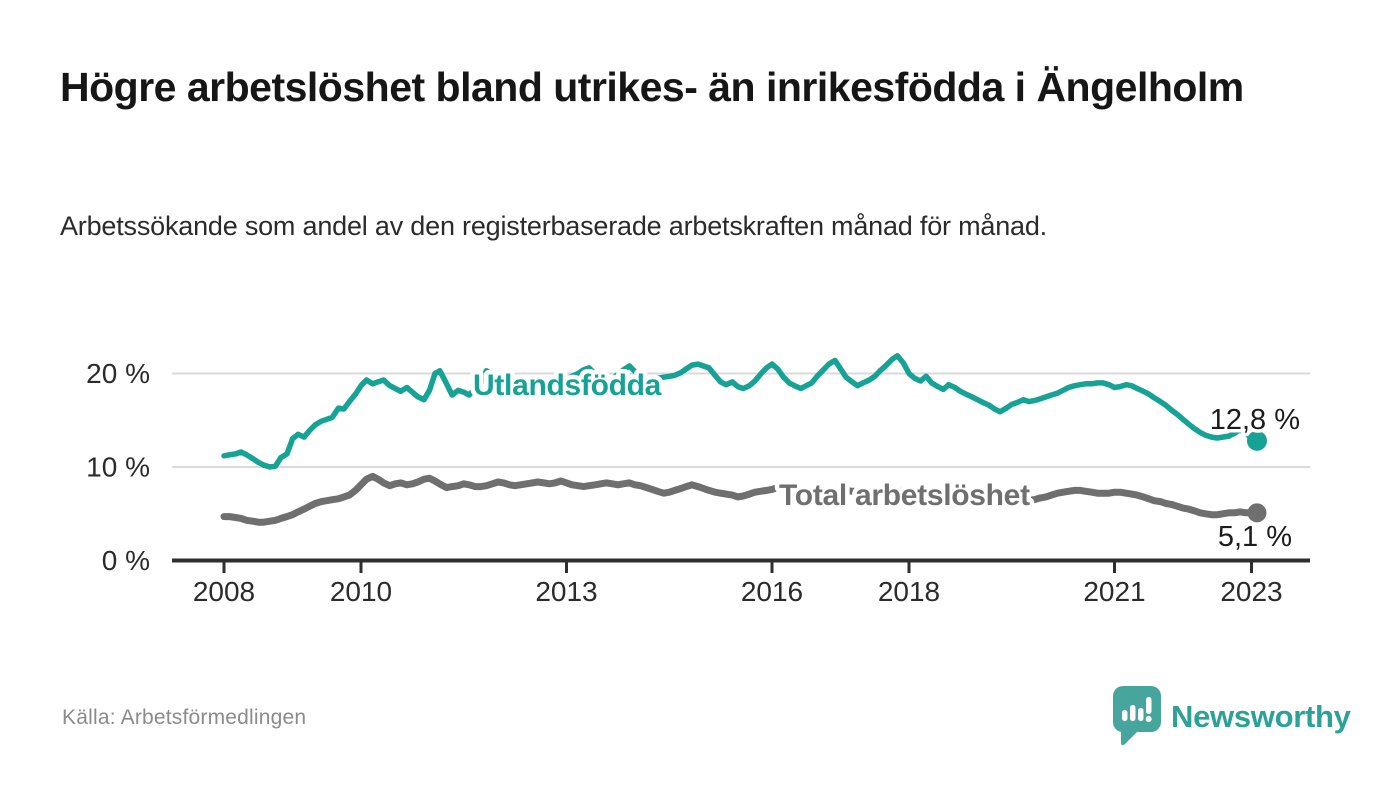 Image resolution: width=1400 pixels, height=794 pixels. What do you see at coordinates (1255, 420) in the screenshot?
I see `end-value-label-utlandsfodda: 12,8 %` at bounding box center [1255, 420].